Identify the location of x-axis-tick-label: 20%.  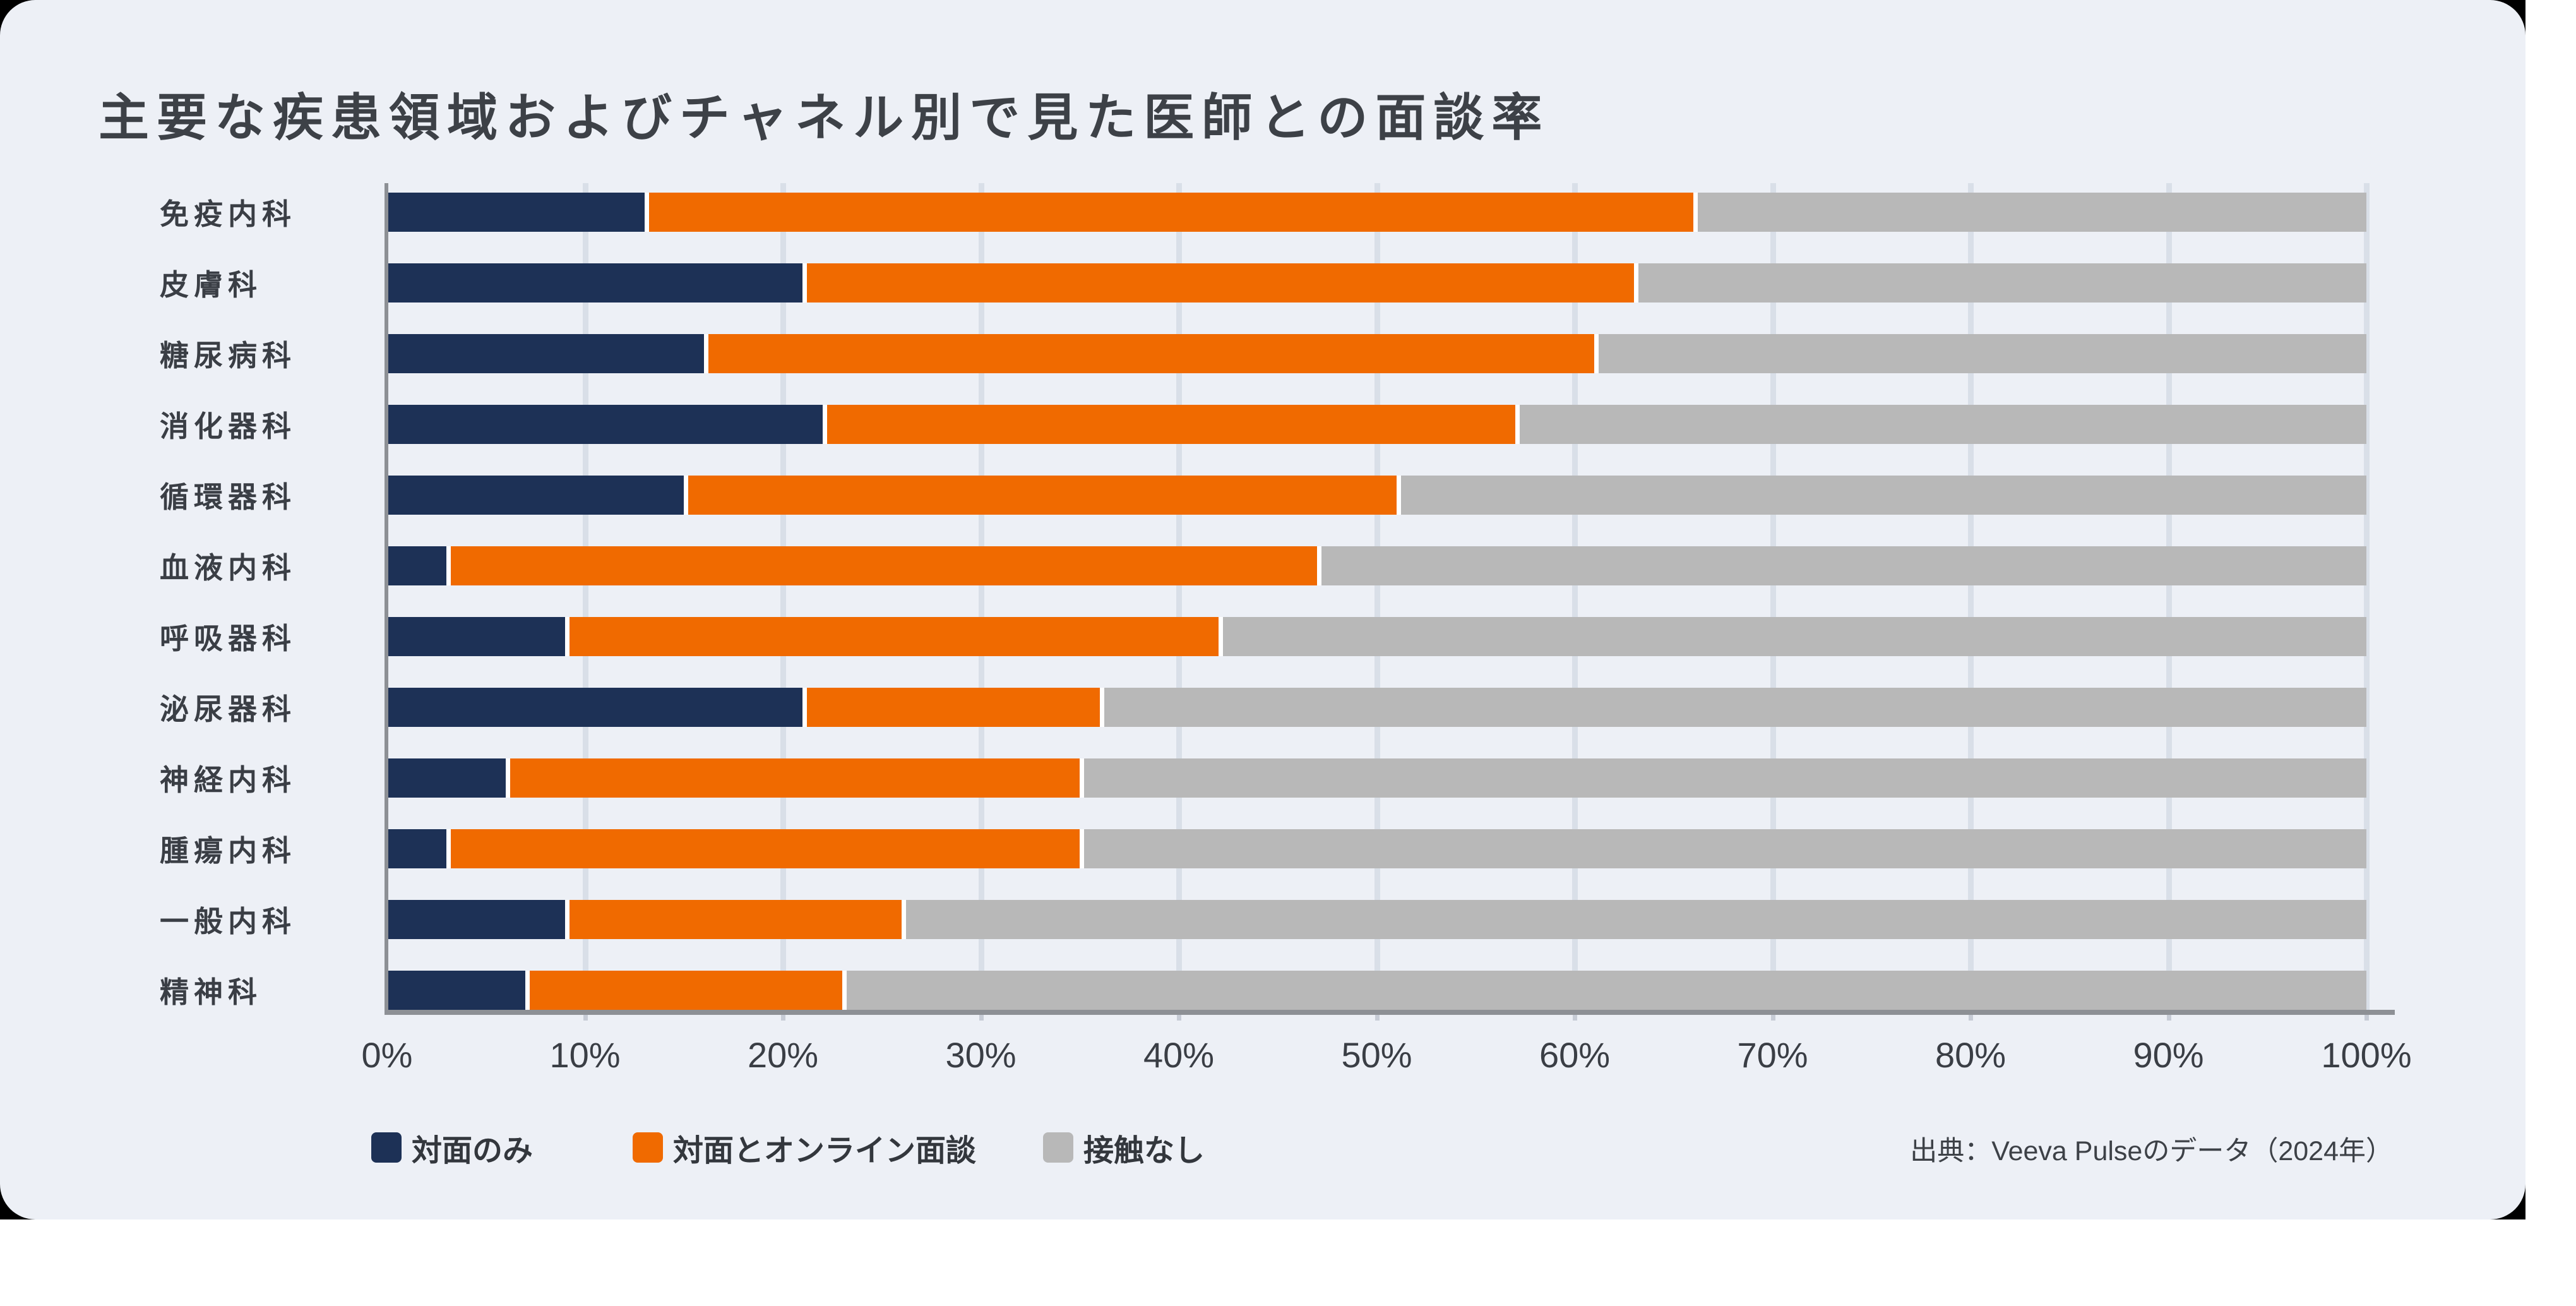
(783, 1055).